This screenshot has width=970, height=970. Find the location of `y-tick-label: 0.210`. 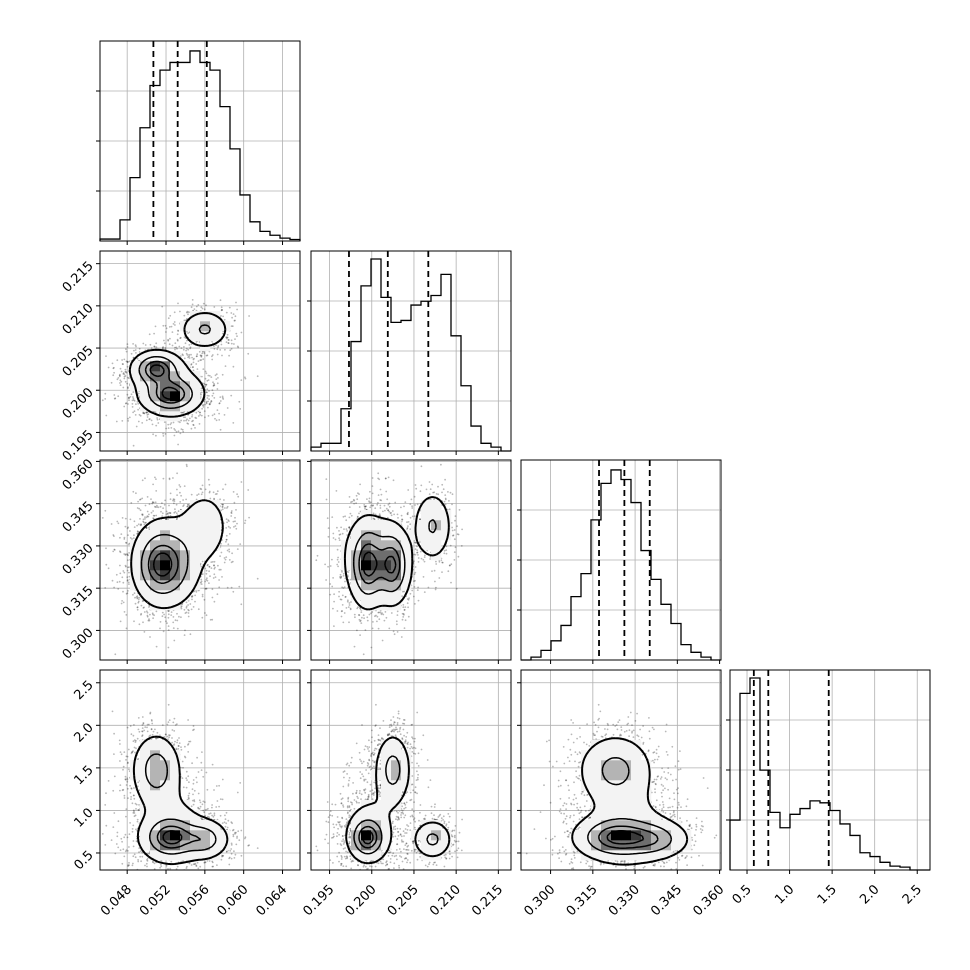

y-tick-label: 0.210 is located at coordinates (78, 319).